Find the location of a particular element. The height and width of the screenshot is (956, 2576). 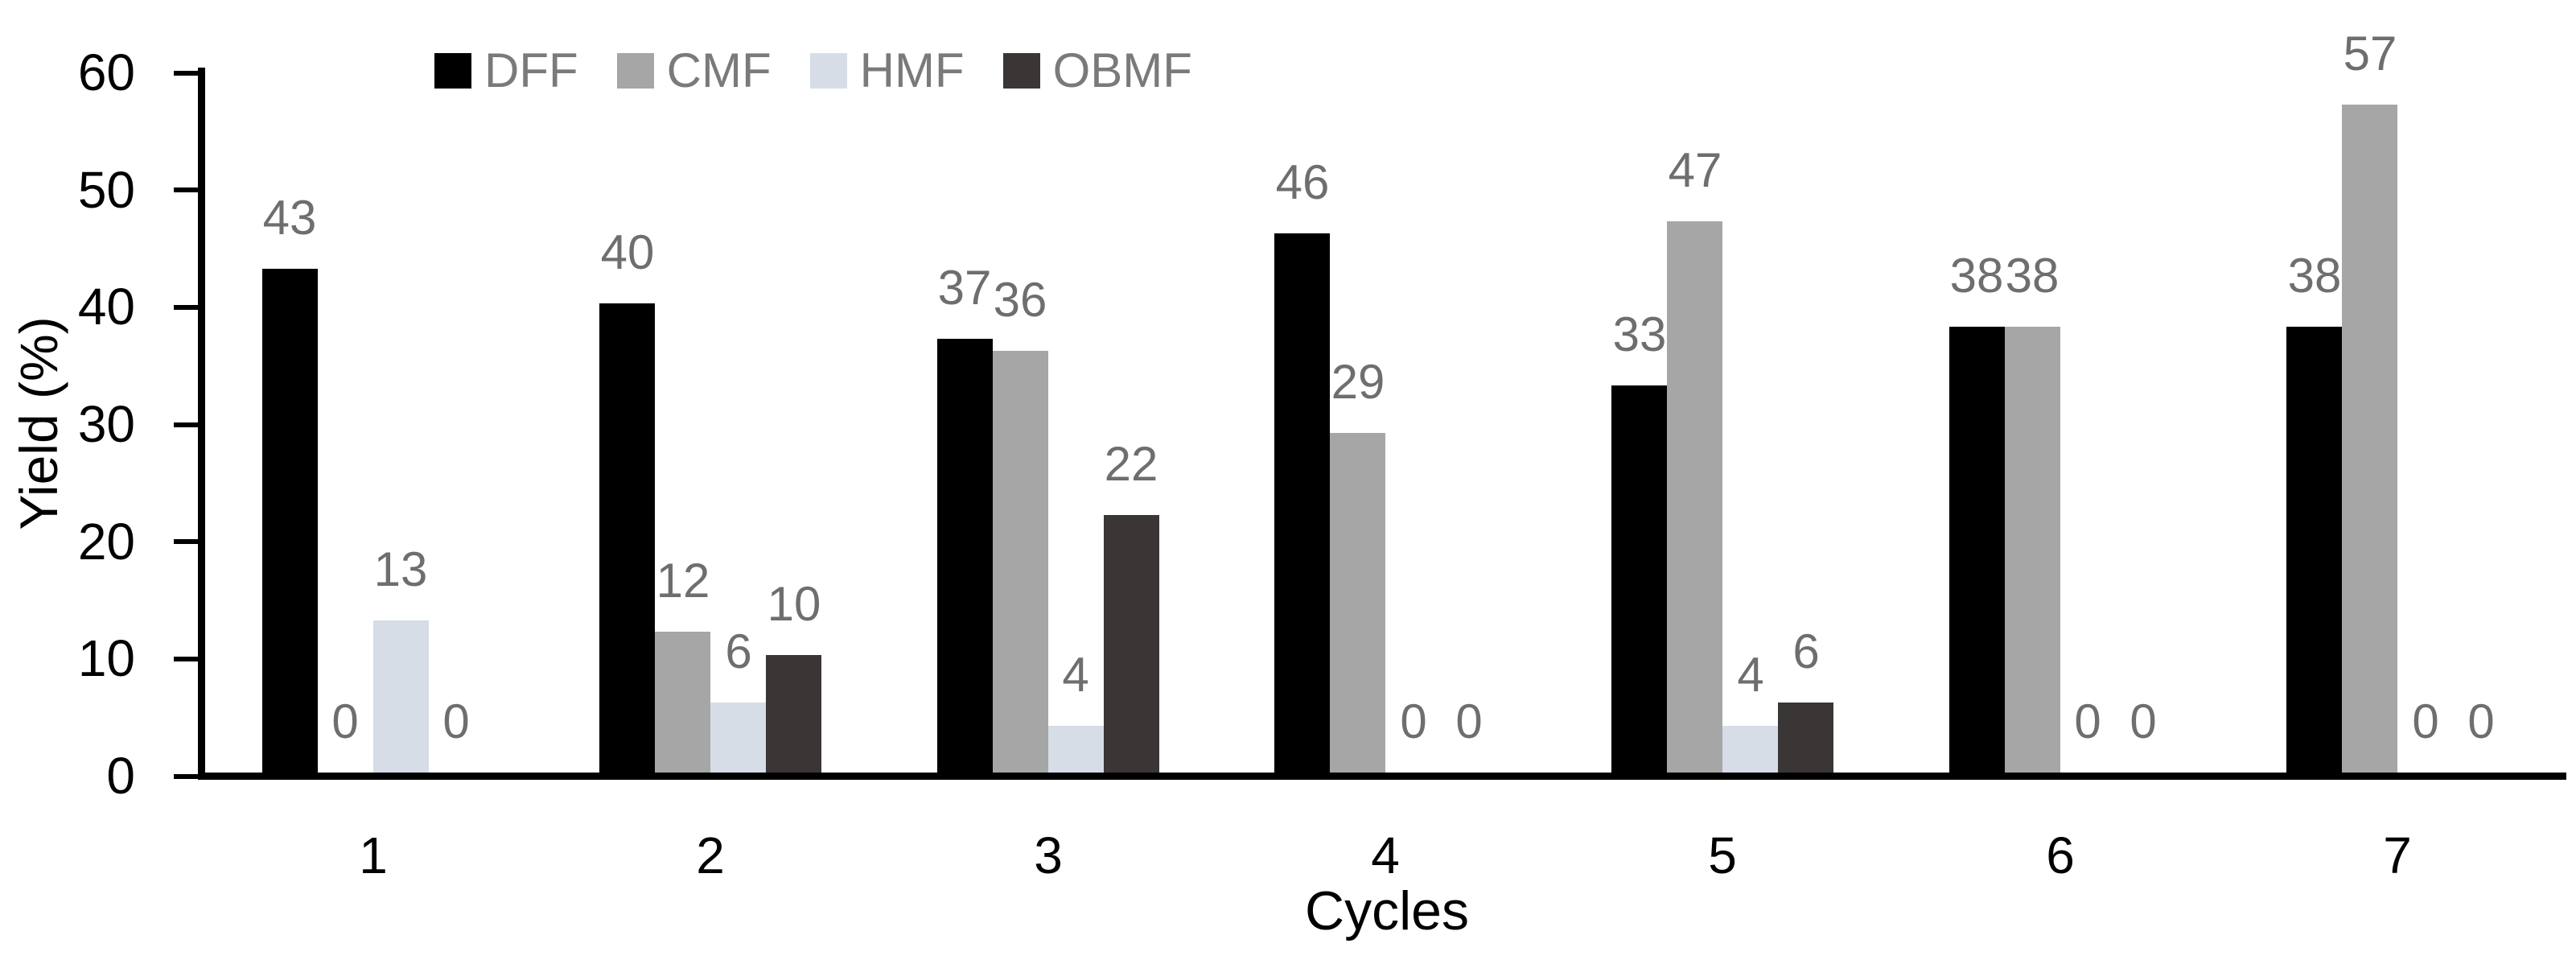

legend-swatch-dff is located at coordinates (452, 71).